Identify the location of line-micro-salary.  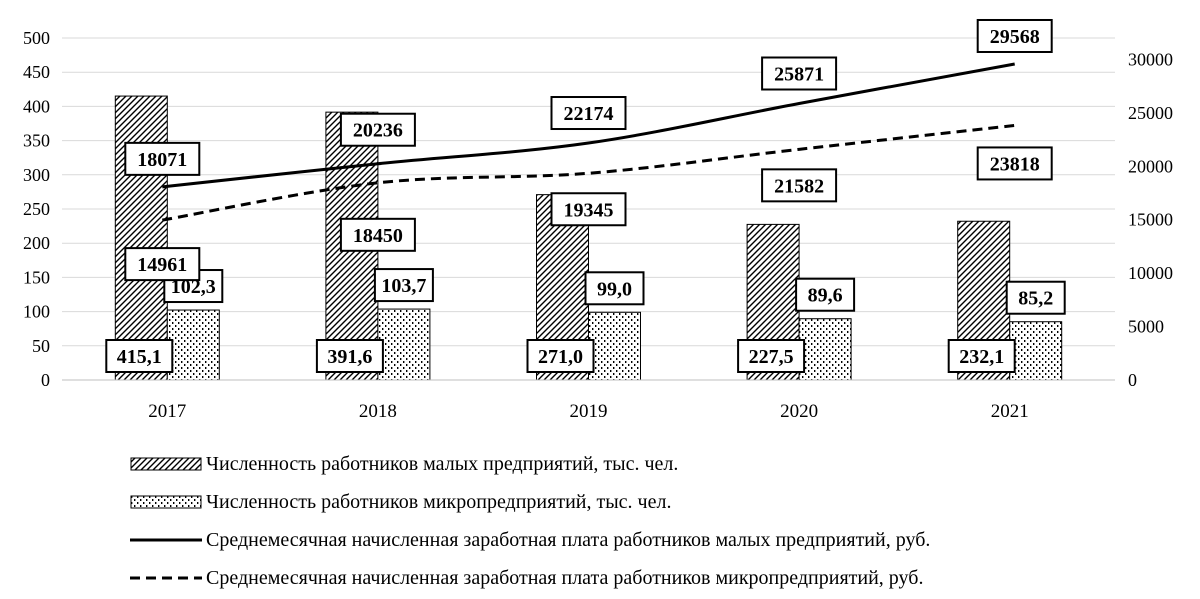
(588, 172).